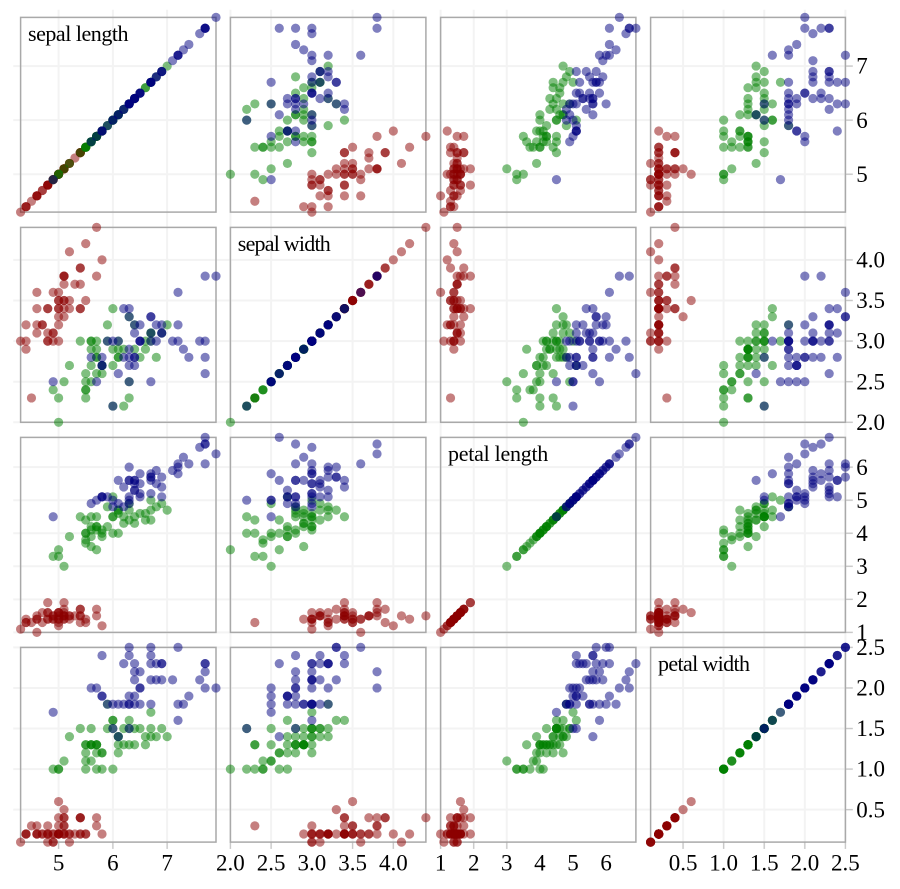 This screenshot has height=889, width=900. I want to click on svg-text: sepal width, so click(284, 243).